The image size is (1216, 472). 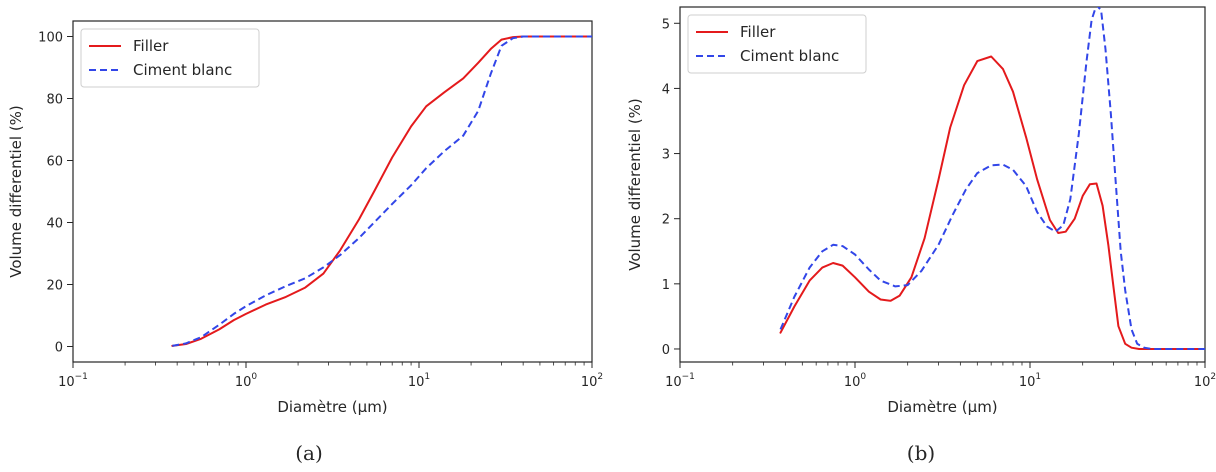 What do you see at coordinates (309, 453) in the screenshot?
I see `chart-caption: (a)` at bounding box center [309, 453].